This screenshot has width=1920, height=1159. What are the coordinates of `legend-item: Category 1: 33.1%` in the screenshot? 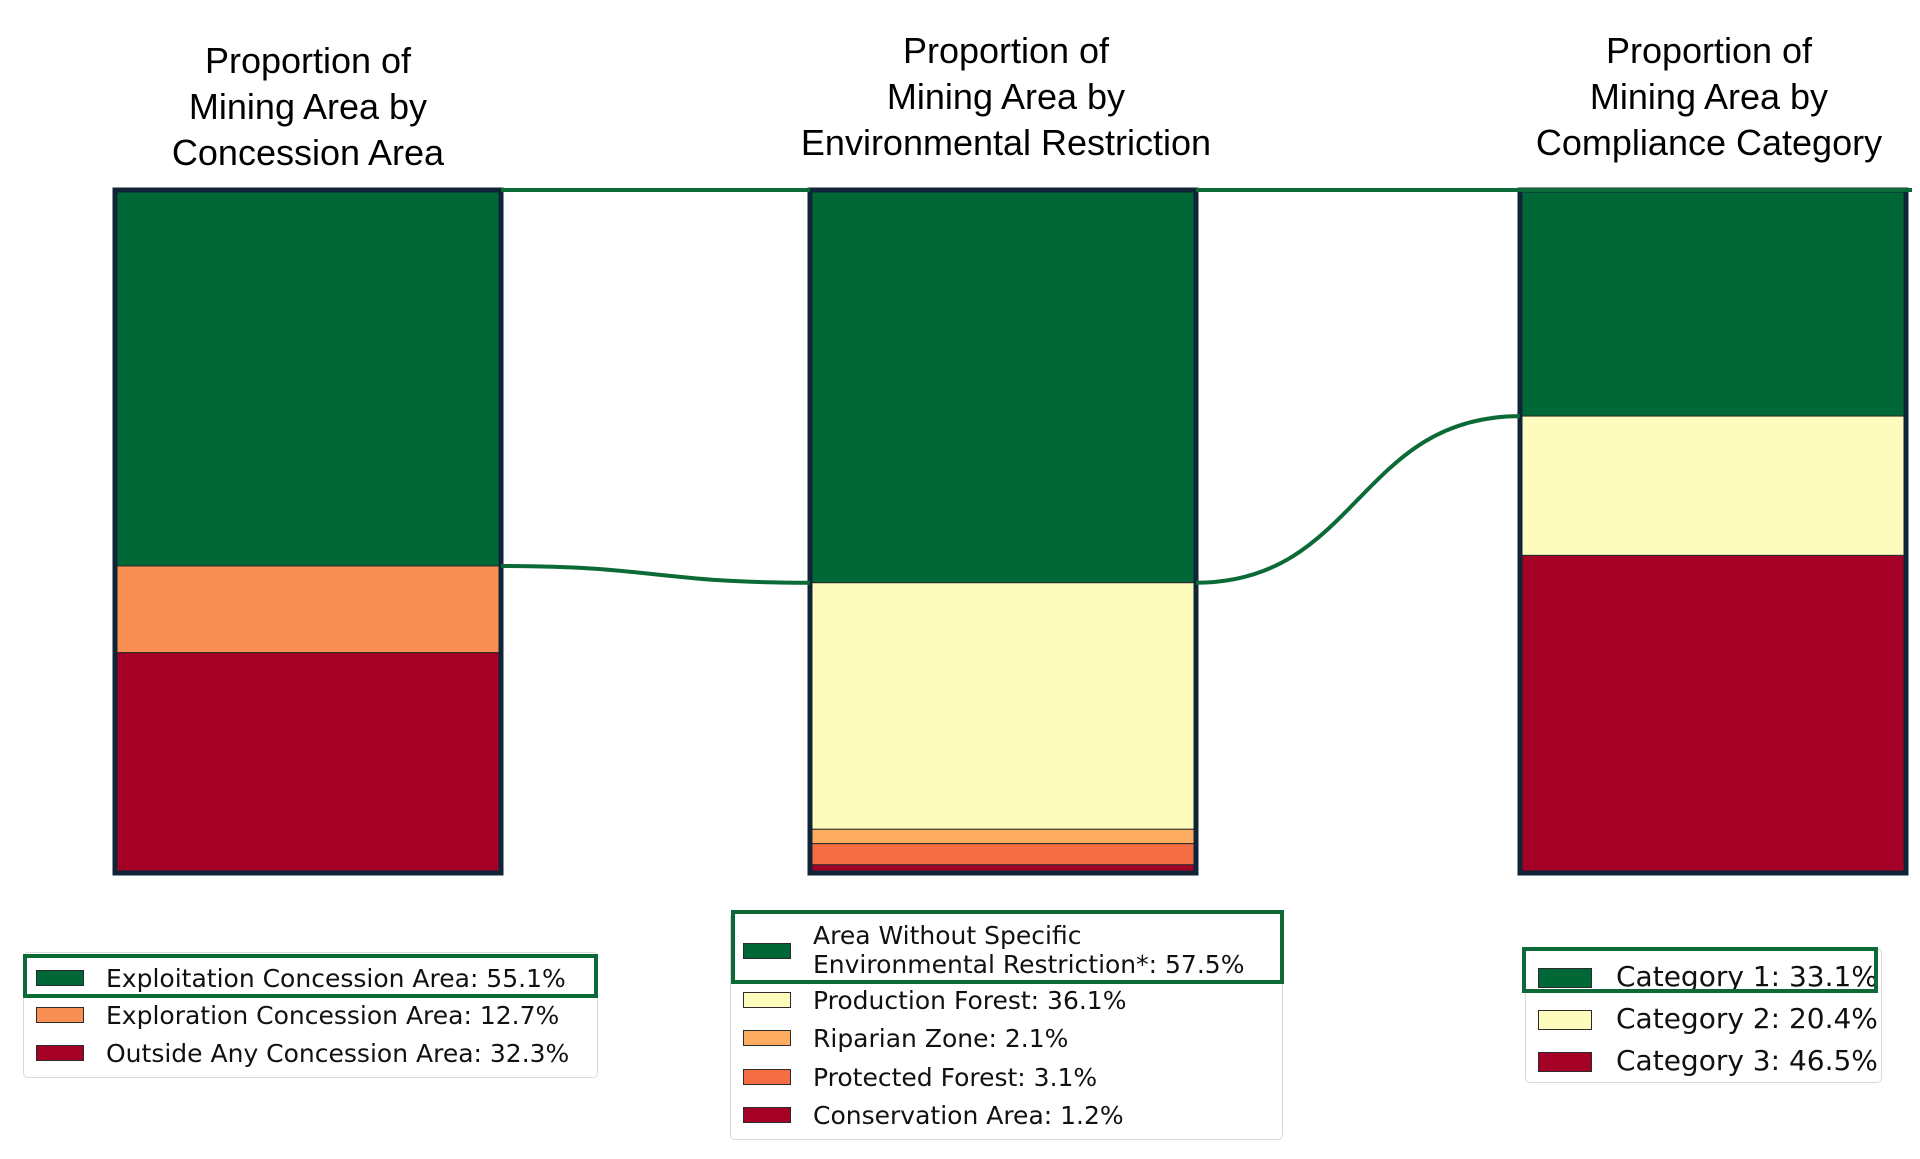 It's located at (1703, 976).